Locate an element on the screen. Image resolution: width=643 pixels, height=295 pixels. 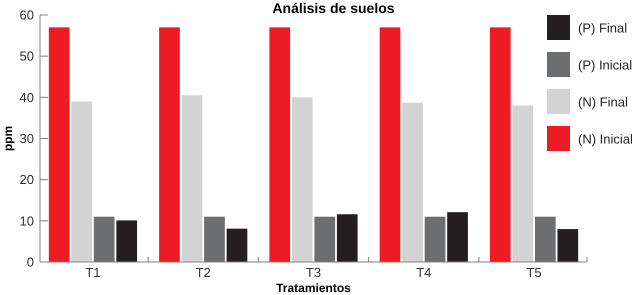
y-tick-label: 10 is located at coordinates (27, 220).